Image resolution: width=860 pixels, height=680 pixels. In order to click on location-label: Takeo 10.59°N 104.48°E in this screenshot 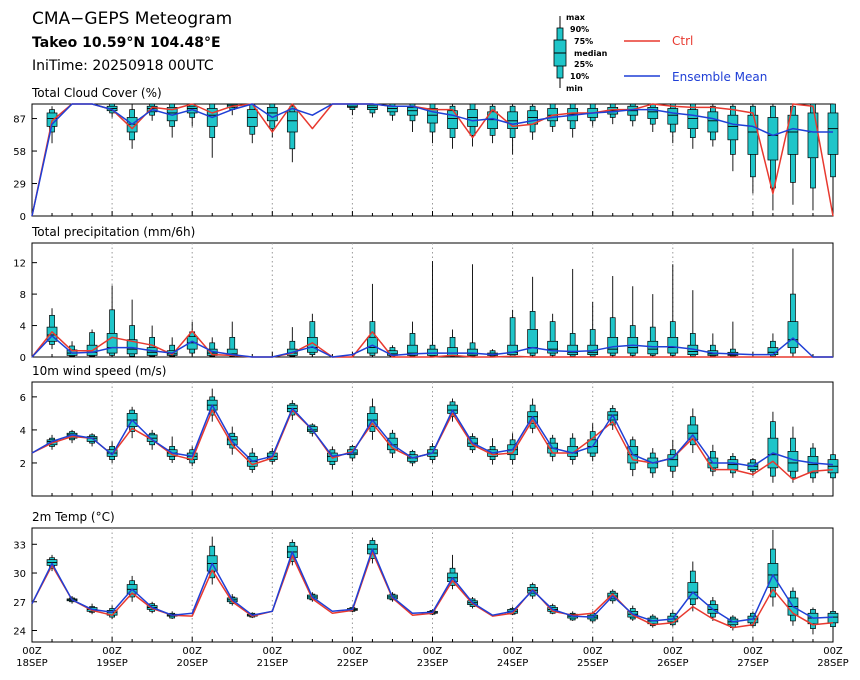, I will do `click(126, 43)`.